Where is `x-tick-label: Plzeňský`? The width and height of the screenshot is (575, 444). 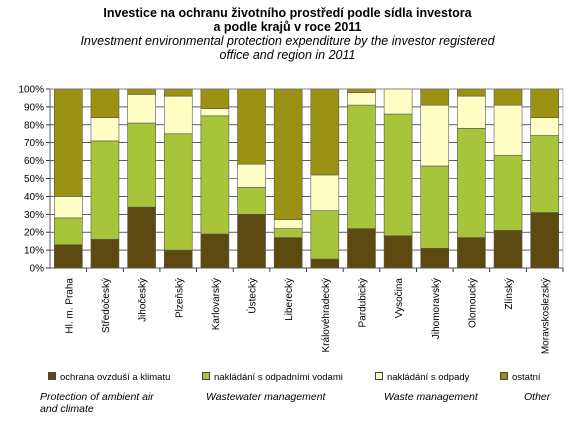
x-tick-label: Plzeňský is located at coordinates (179, 298).